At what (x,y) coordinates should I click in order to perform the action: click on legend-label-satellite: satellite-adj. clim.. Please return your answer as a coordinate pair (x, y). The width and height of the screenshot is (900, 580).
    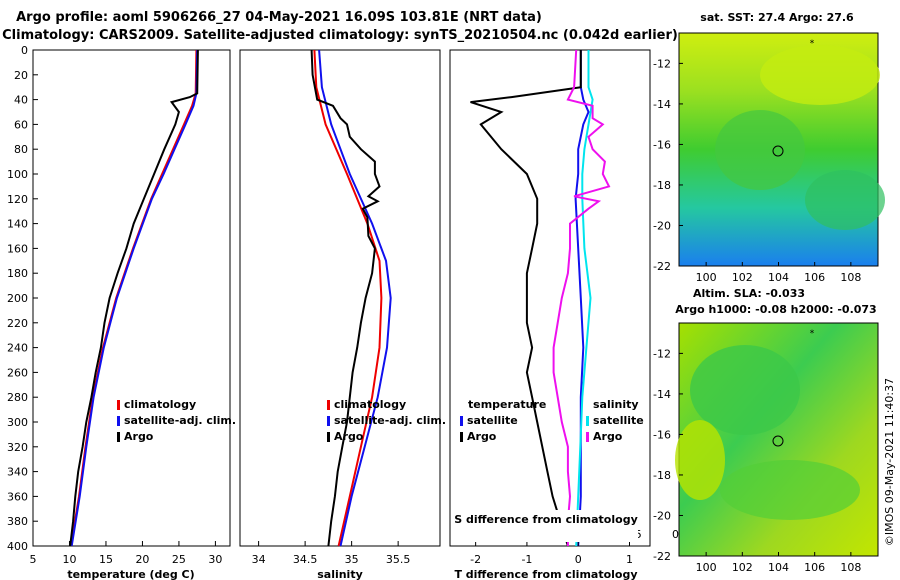
    Looking at the image, I should click on (390, 420).